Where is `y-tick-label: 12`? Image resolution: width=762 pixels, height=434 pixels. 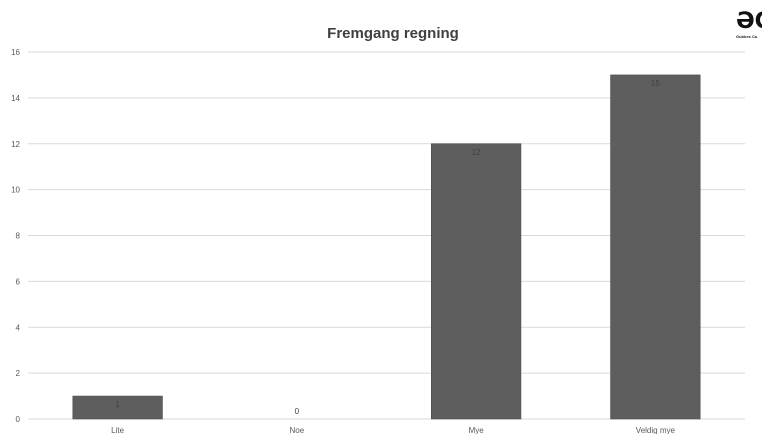
y-tick-label: 12 is located at coordinates (15, 144).